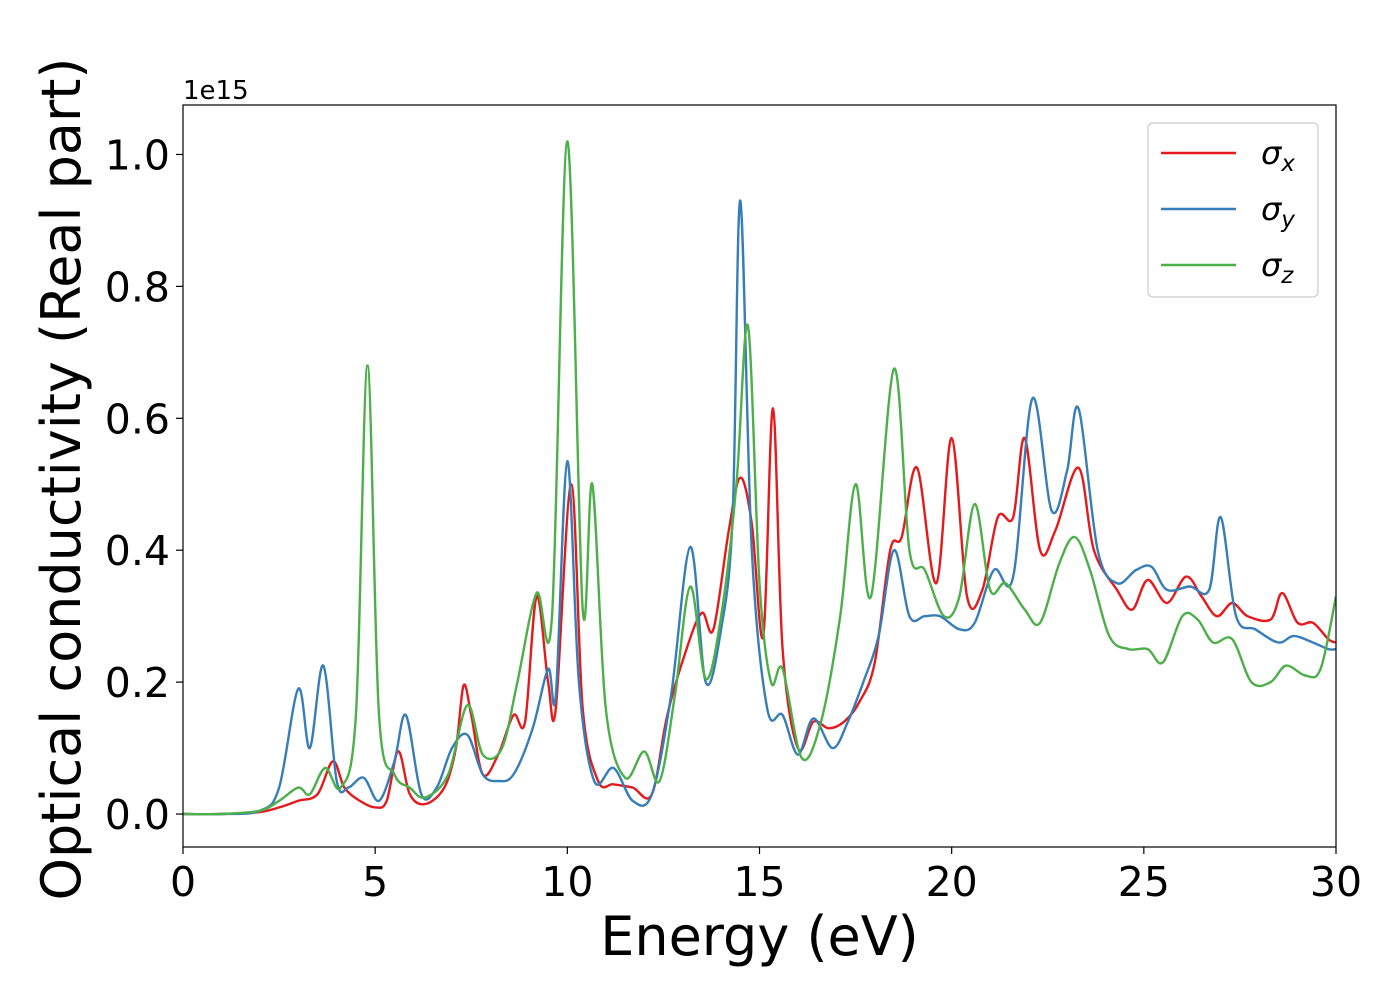  What do you see at coordinates (567, 882) in the screenshot?
I see `x-tick-label: 10` at bounding box center [567, 882].